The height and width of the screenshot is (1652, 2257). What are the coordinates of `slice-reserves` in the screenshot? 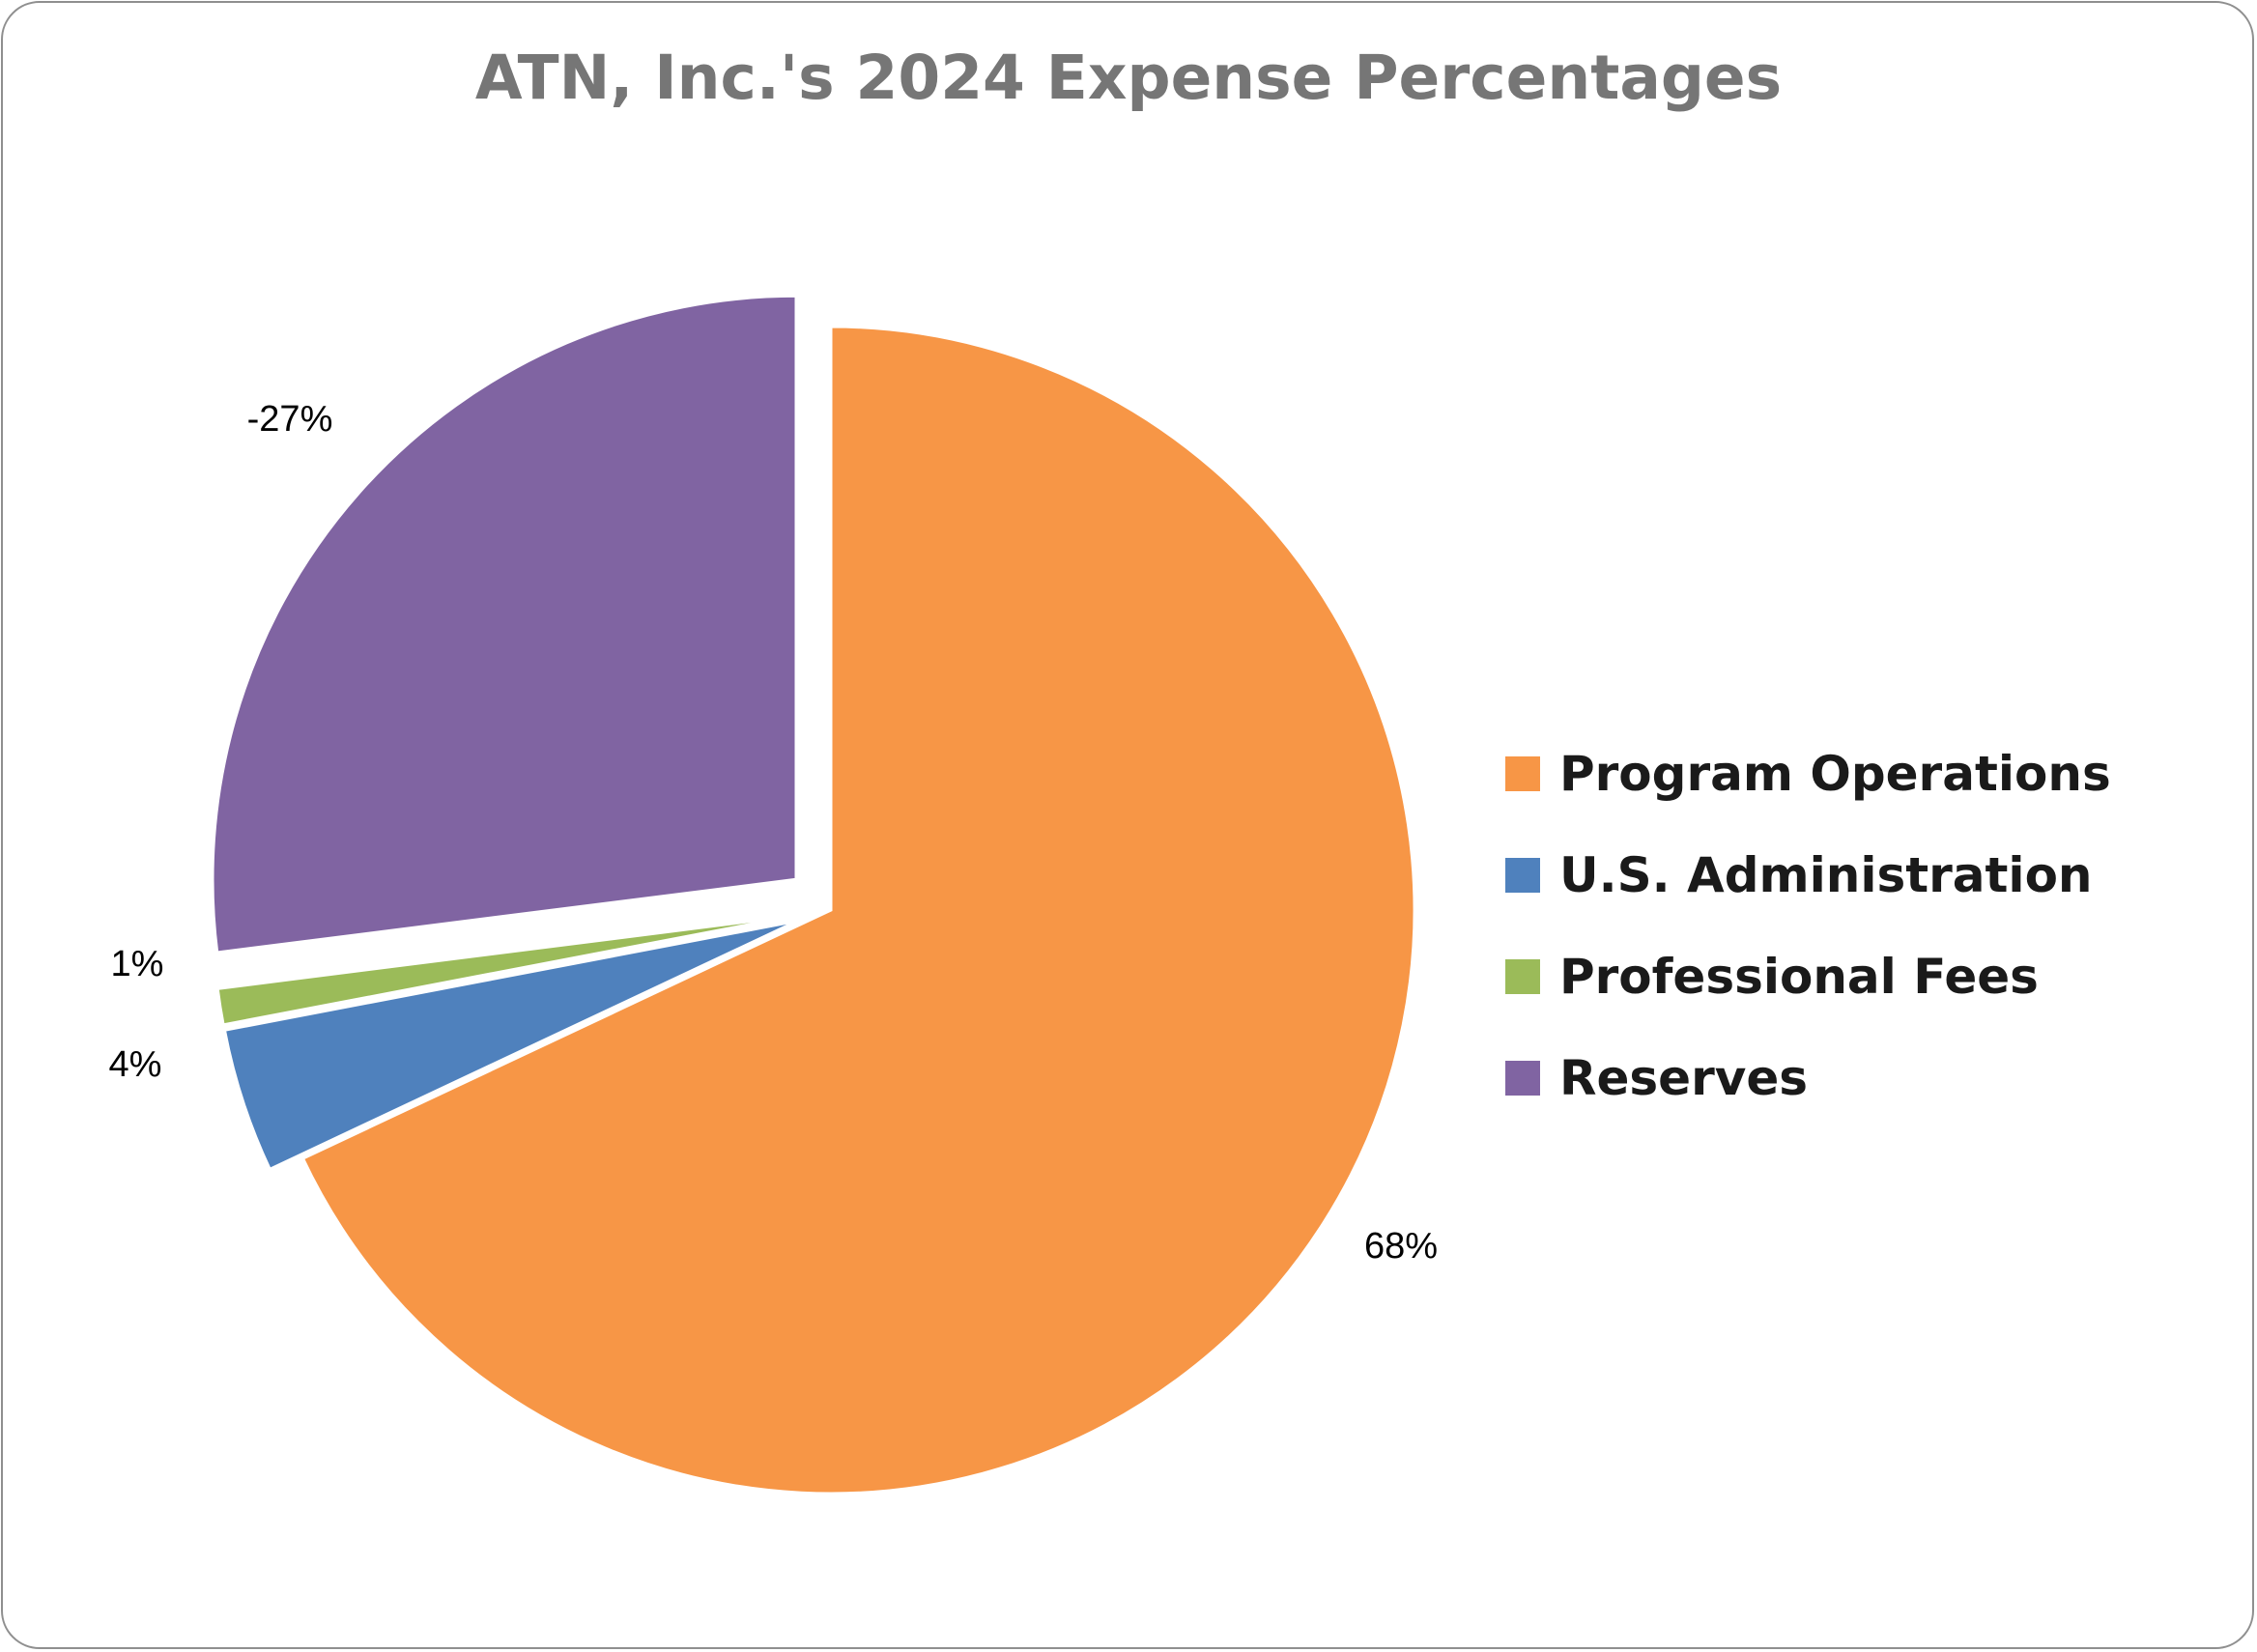 It's located at (504, 624).